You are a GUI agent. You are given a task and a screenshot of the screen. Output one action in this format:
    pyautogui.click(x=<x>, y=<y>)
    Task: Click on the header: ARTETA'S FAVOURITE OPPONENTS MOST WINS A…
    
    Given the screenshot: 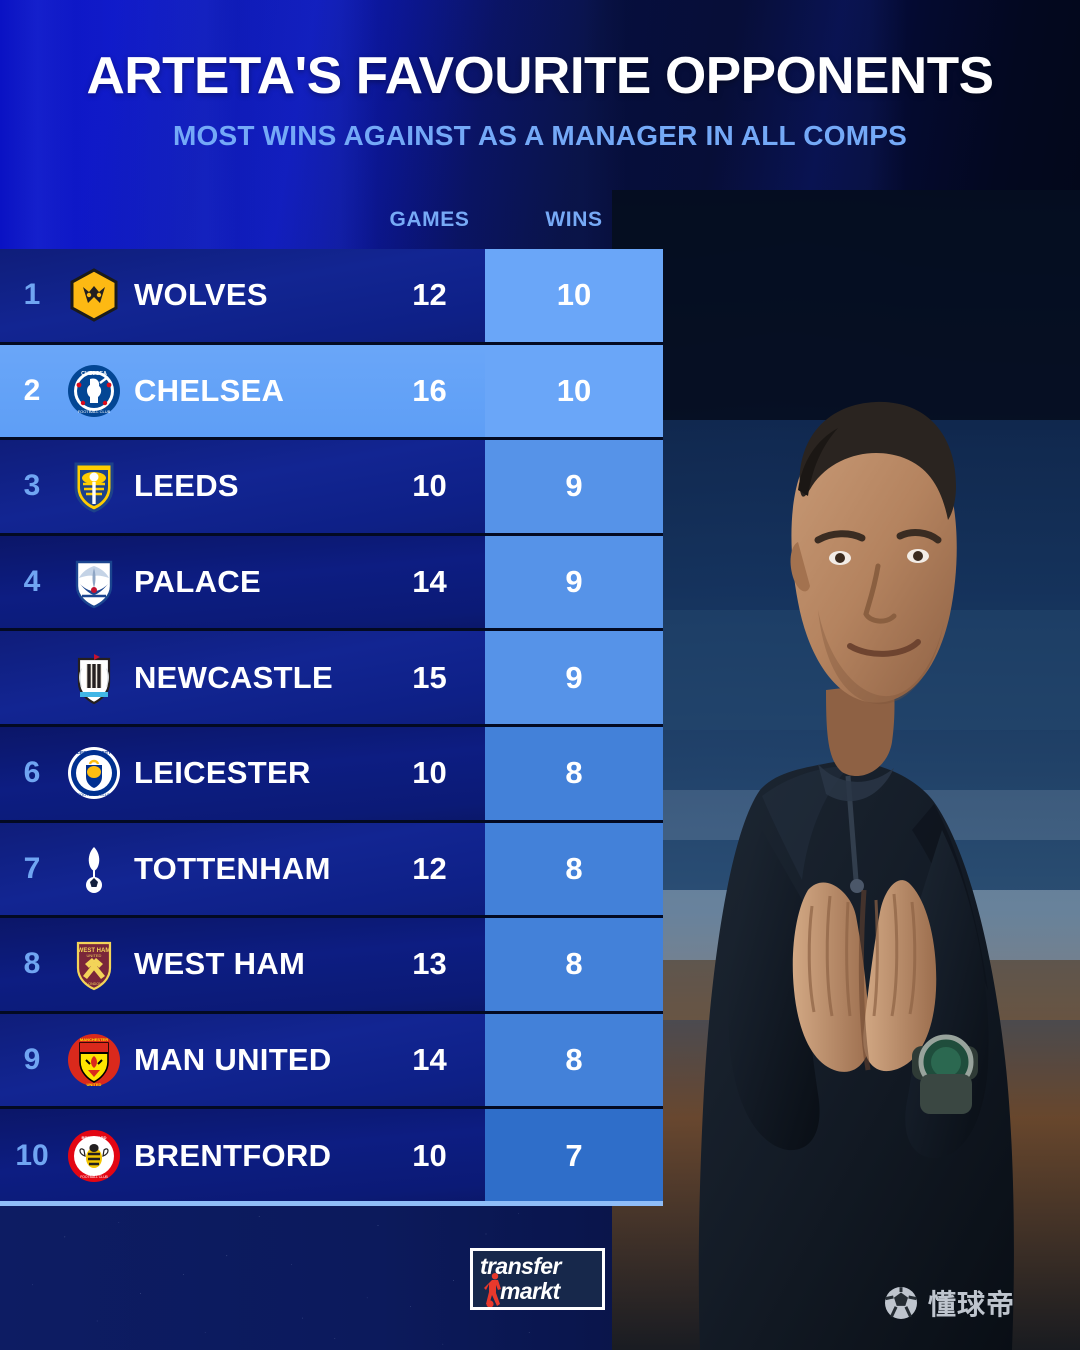 What is the action you would take?
    pyautogui.click(x=540, y=99)
    